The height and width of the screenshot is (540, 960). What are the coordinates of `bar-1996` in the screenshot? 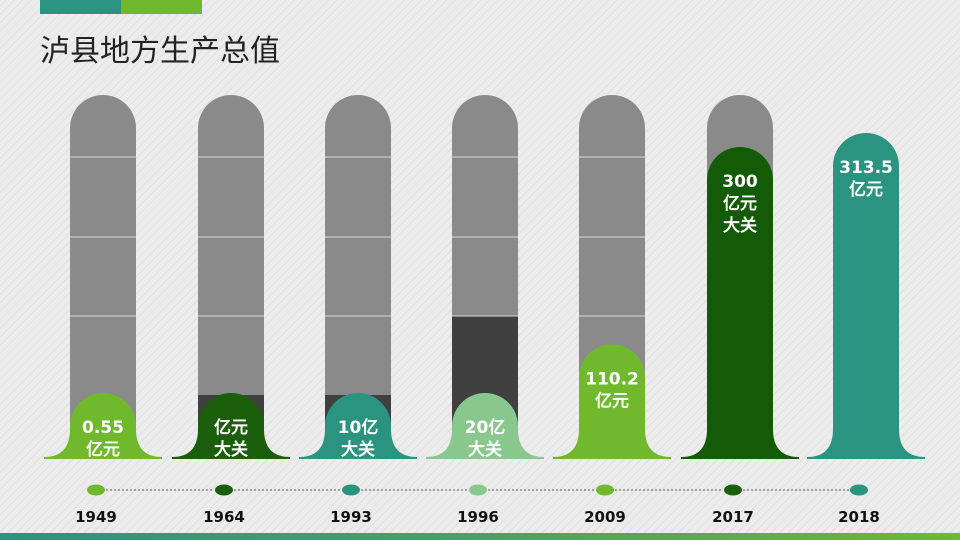 It's located at (485, 426).